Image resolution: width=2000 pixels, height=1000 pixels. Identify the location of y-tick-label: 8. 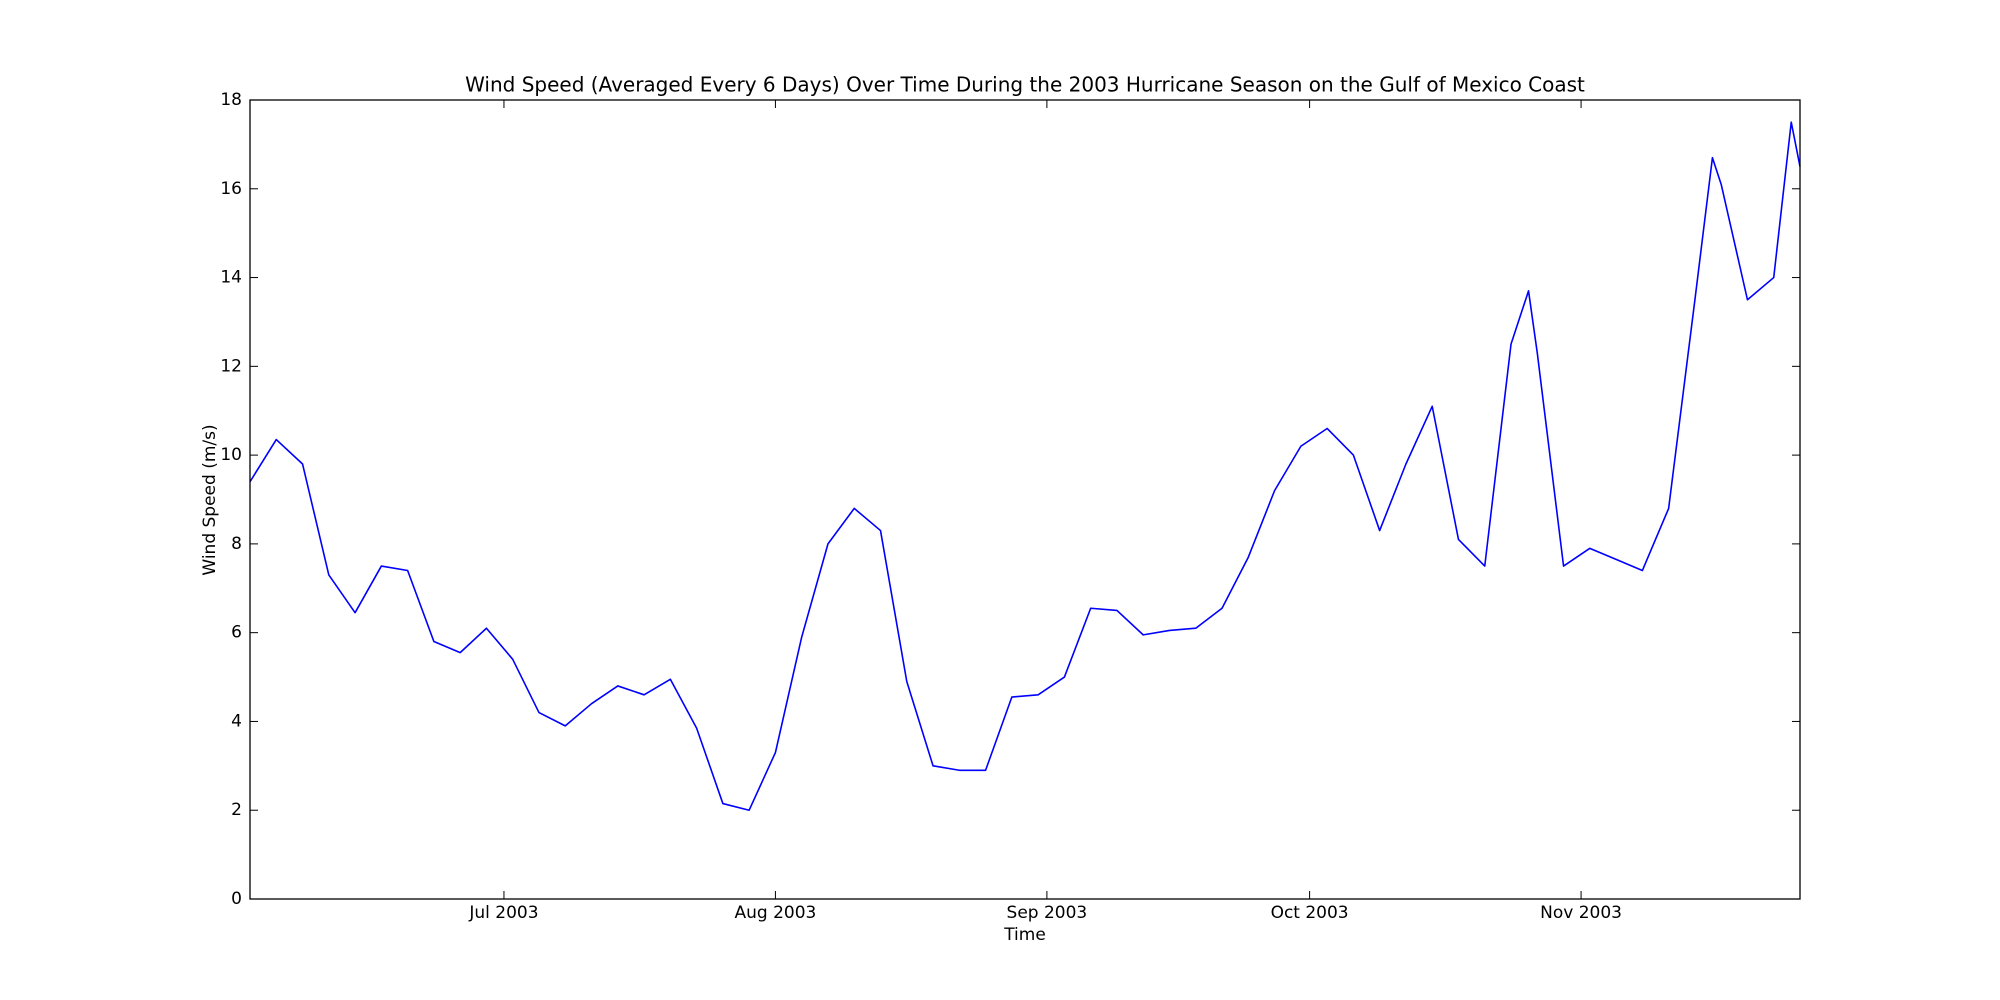
(236, 544).